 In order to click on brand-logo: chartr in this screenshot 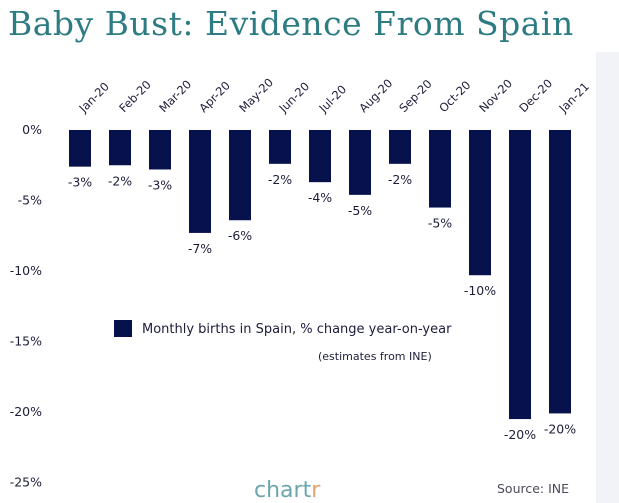, I will do `click(287, 490)`.